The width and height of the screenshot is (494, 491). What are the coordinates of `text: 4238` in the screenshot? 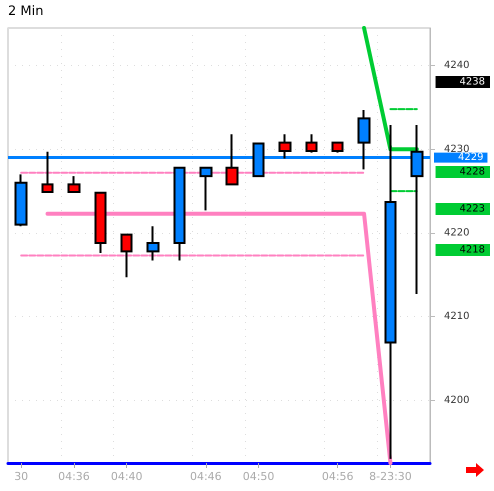 It's located at (473, 82).